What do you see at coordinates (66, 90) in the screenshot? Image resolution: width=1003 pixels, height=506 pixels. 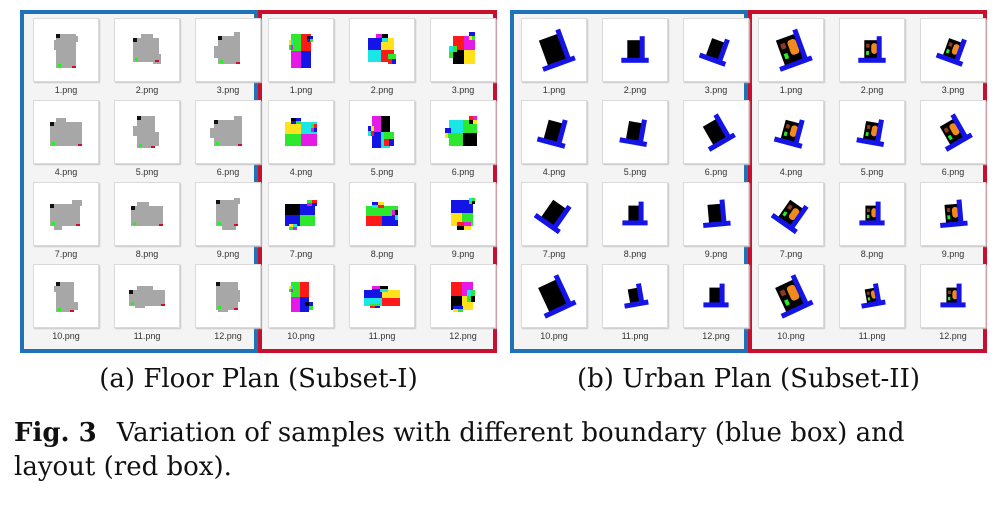 I see `floor-boundary-filename: 1.png` at bounding box center [66, 90].